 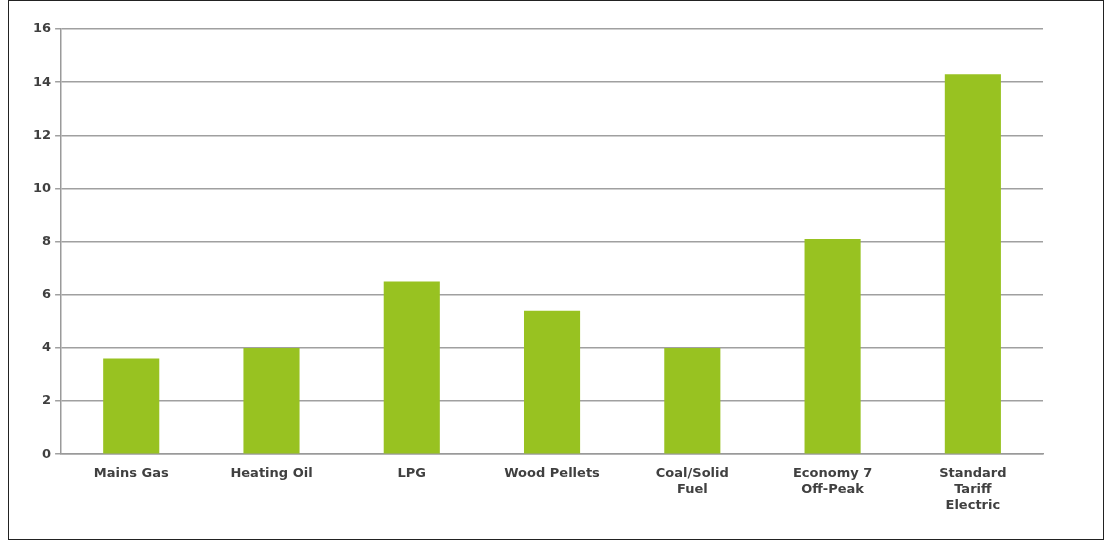 I want to click on x-tick-label: Heating Oil, so click(x=271, y=473).